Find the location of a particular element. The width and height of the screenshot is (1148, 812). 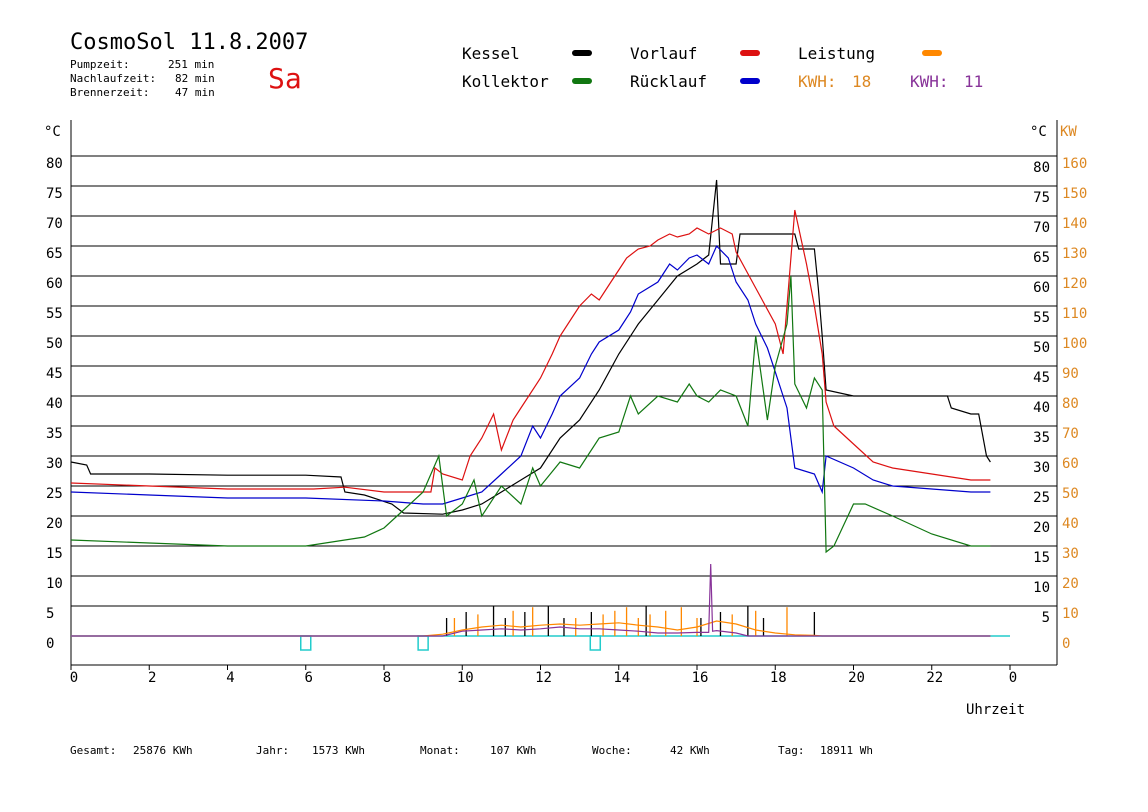

x-tick-11: 22 is located at coordinates (934, 678).